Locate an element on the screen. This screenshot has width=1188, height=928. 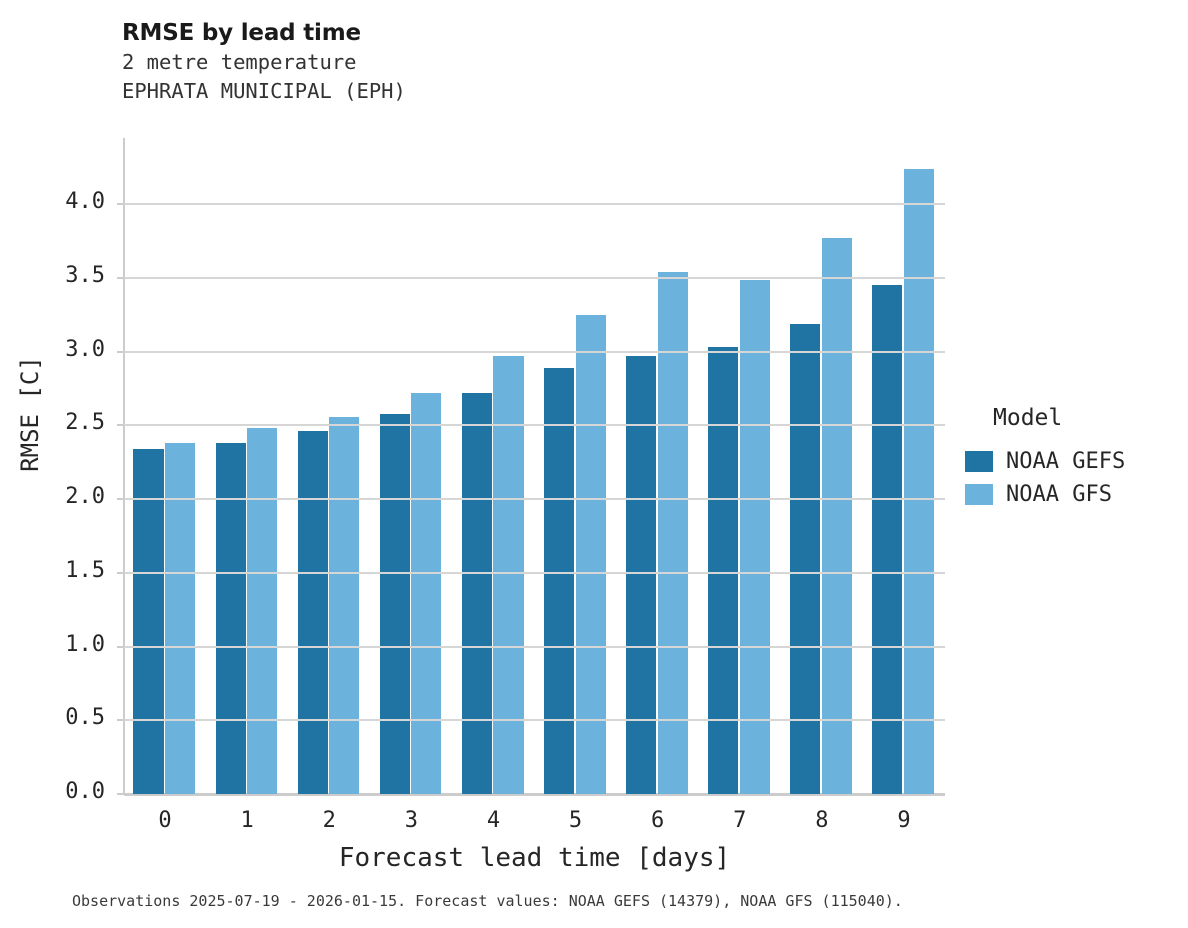
y-tick-label: 2.5 is located at coordinates (85, 423).